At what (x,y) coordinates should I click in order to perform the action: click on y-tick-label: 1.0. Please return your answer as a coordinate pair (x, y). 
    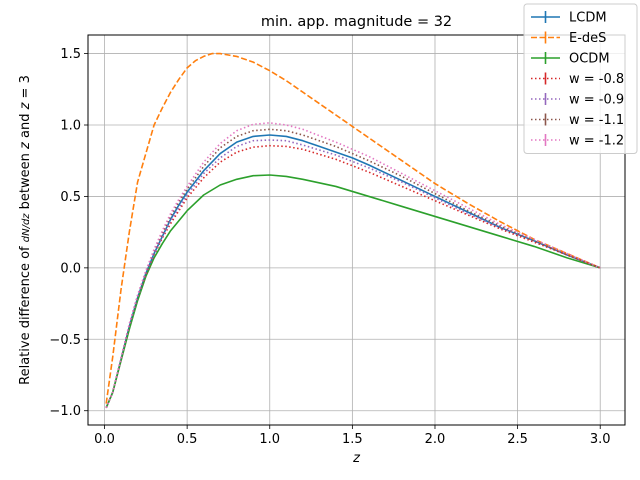
    Looking at the image, I should click on (70, 126).